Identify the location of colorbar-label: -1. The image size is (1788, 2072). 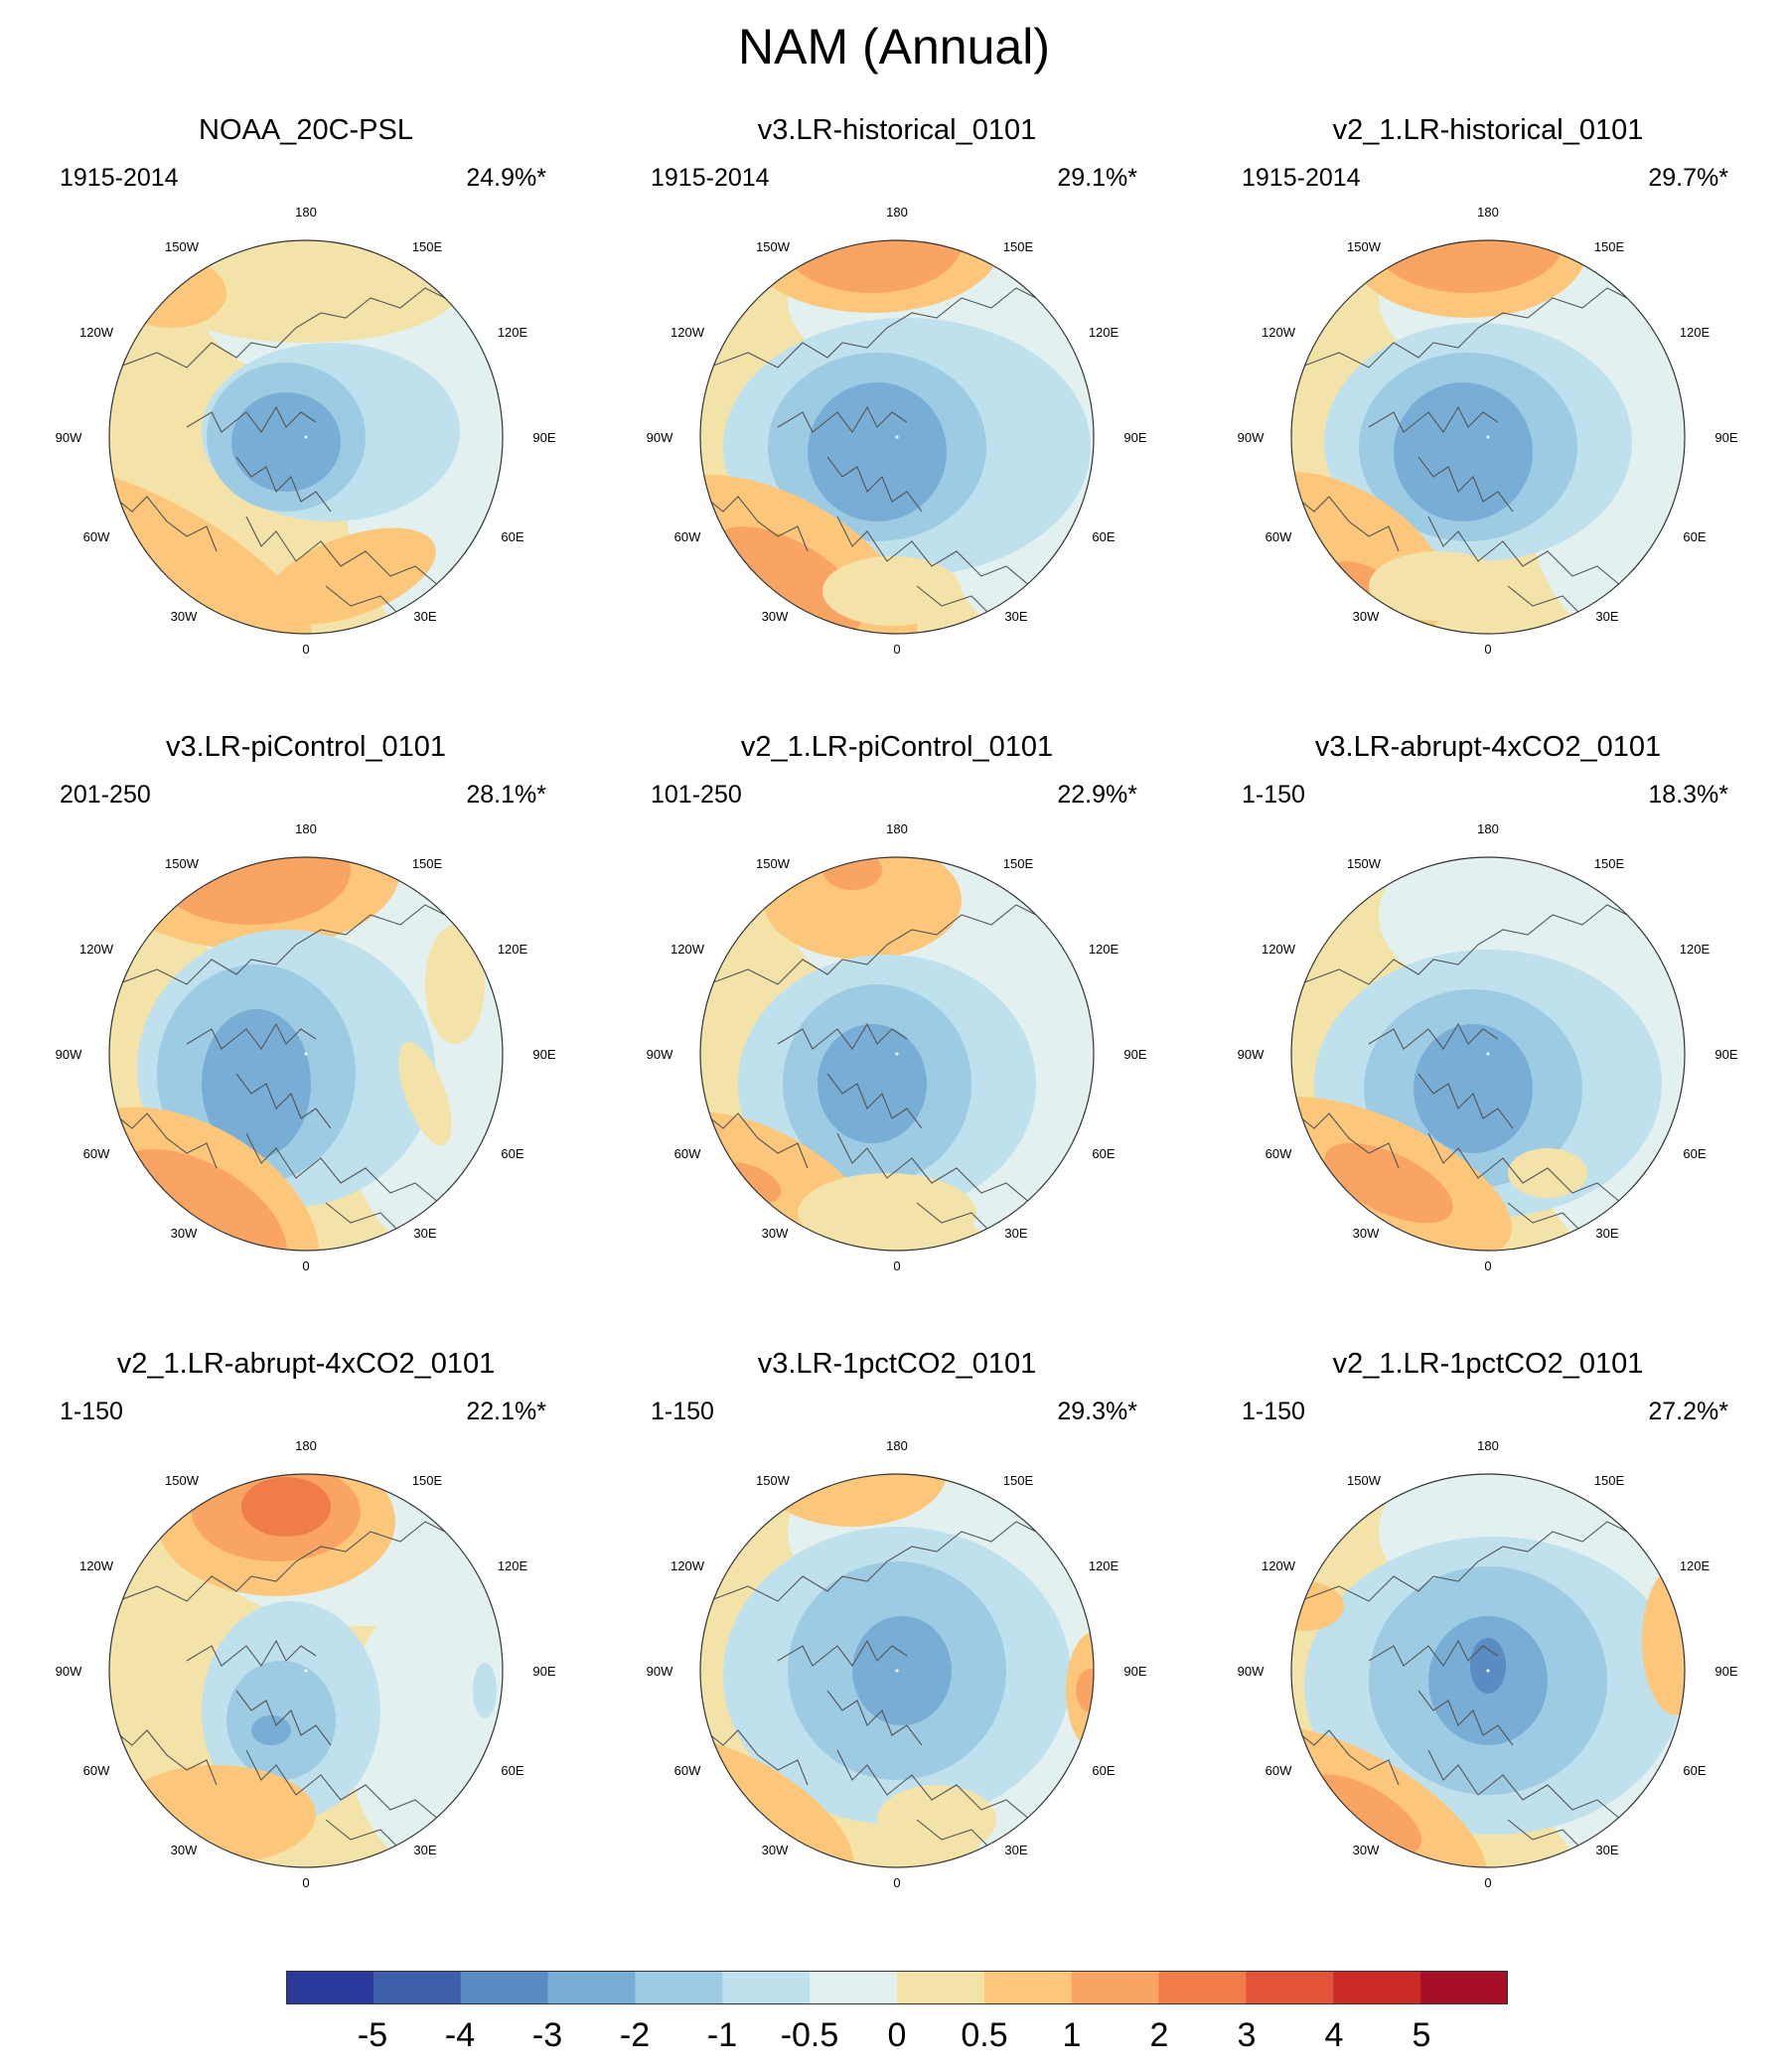
(722, 2035).